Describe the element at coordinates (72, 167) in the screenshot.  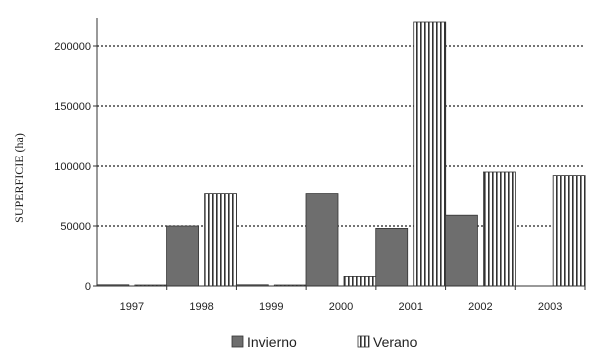
I see `y-tick-label: 100000` at that location.